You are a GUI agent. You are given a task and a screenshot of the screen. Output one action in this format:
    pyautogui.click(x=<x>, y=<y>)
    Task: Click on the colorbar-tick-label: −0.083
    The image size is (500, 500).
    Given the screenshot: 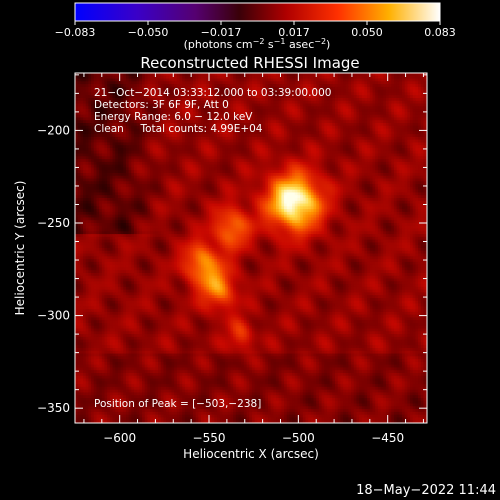 What is the action you would take?
    pyautogui.click(x=75, y=32)
    